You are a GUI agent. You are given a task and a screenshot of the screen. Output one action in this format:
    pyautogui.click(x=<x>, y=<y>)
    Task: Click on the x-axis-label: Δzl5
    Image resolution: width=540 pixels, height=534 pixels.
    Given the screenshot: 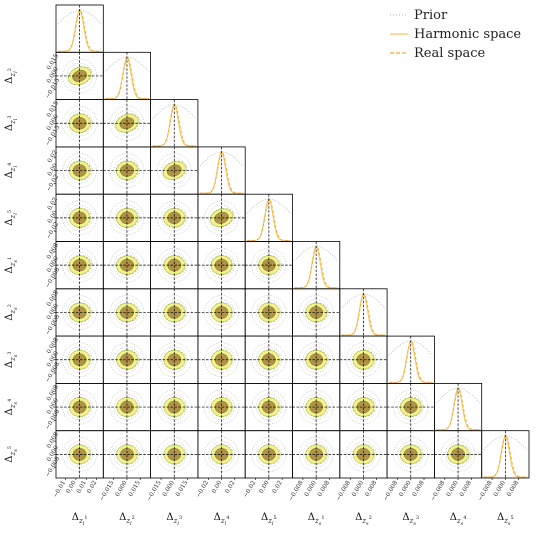 What is the action you would take?
    pyautogui.click(x=269, y=519)
    